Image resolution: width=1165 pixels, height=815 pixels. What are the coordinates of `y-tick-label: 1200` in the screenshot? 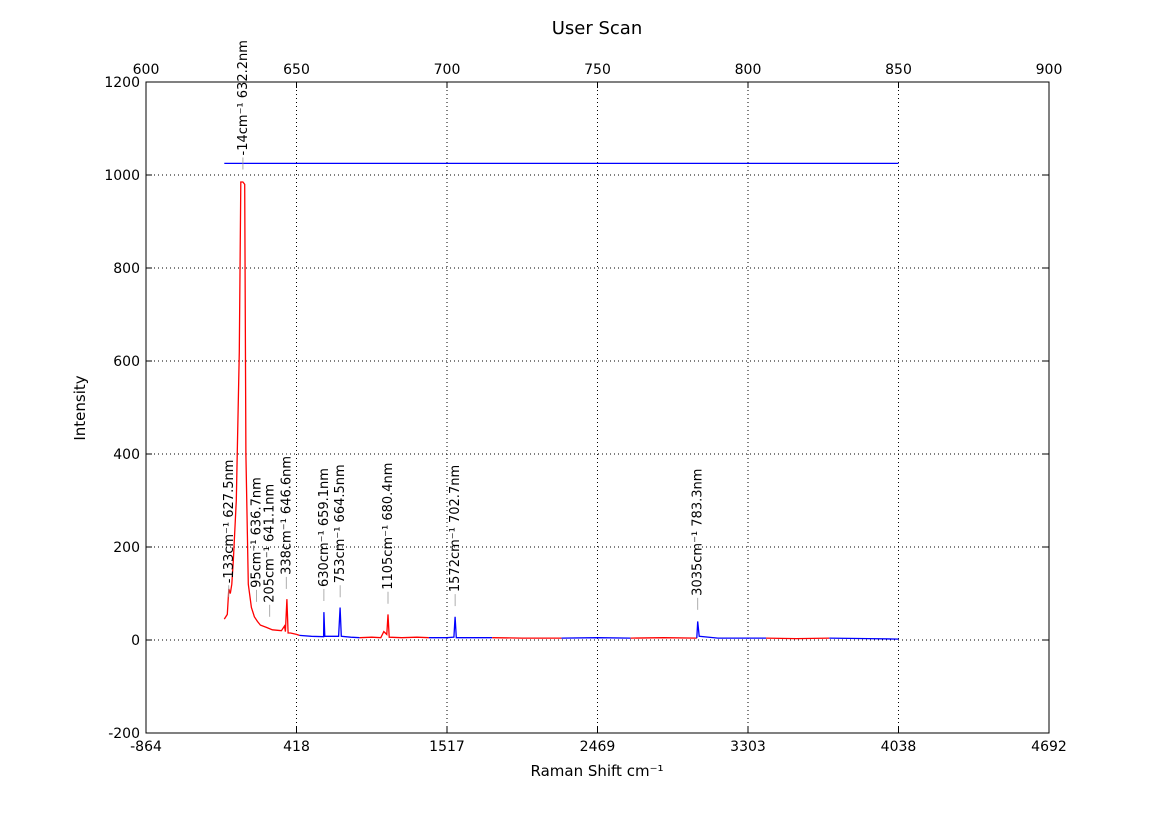 It's located at (122, 83).